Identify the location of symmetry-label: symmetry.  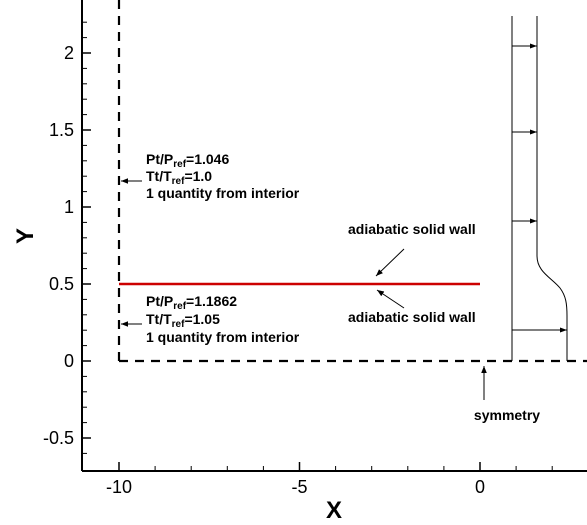
(507, 415).